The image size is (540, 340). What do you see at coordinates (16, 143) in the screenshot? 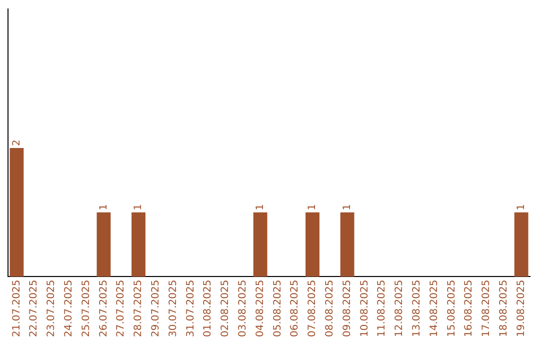
I see `data-label: 2` at bounding box center [16, 143].